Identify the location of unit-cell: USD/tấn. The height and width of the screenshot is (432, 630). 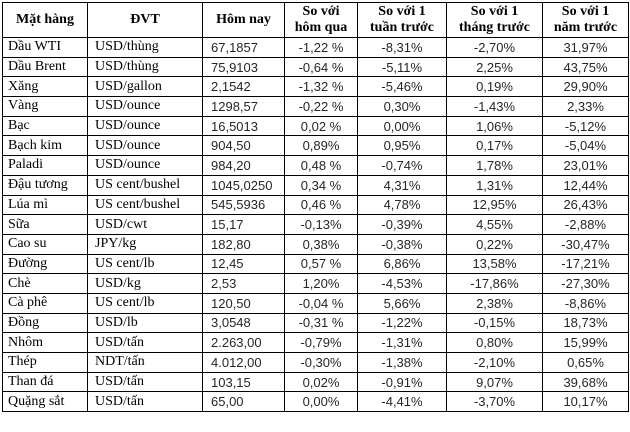
(145, 382).